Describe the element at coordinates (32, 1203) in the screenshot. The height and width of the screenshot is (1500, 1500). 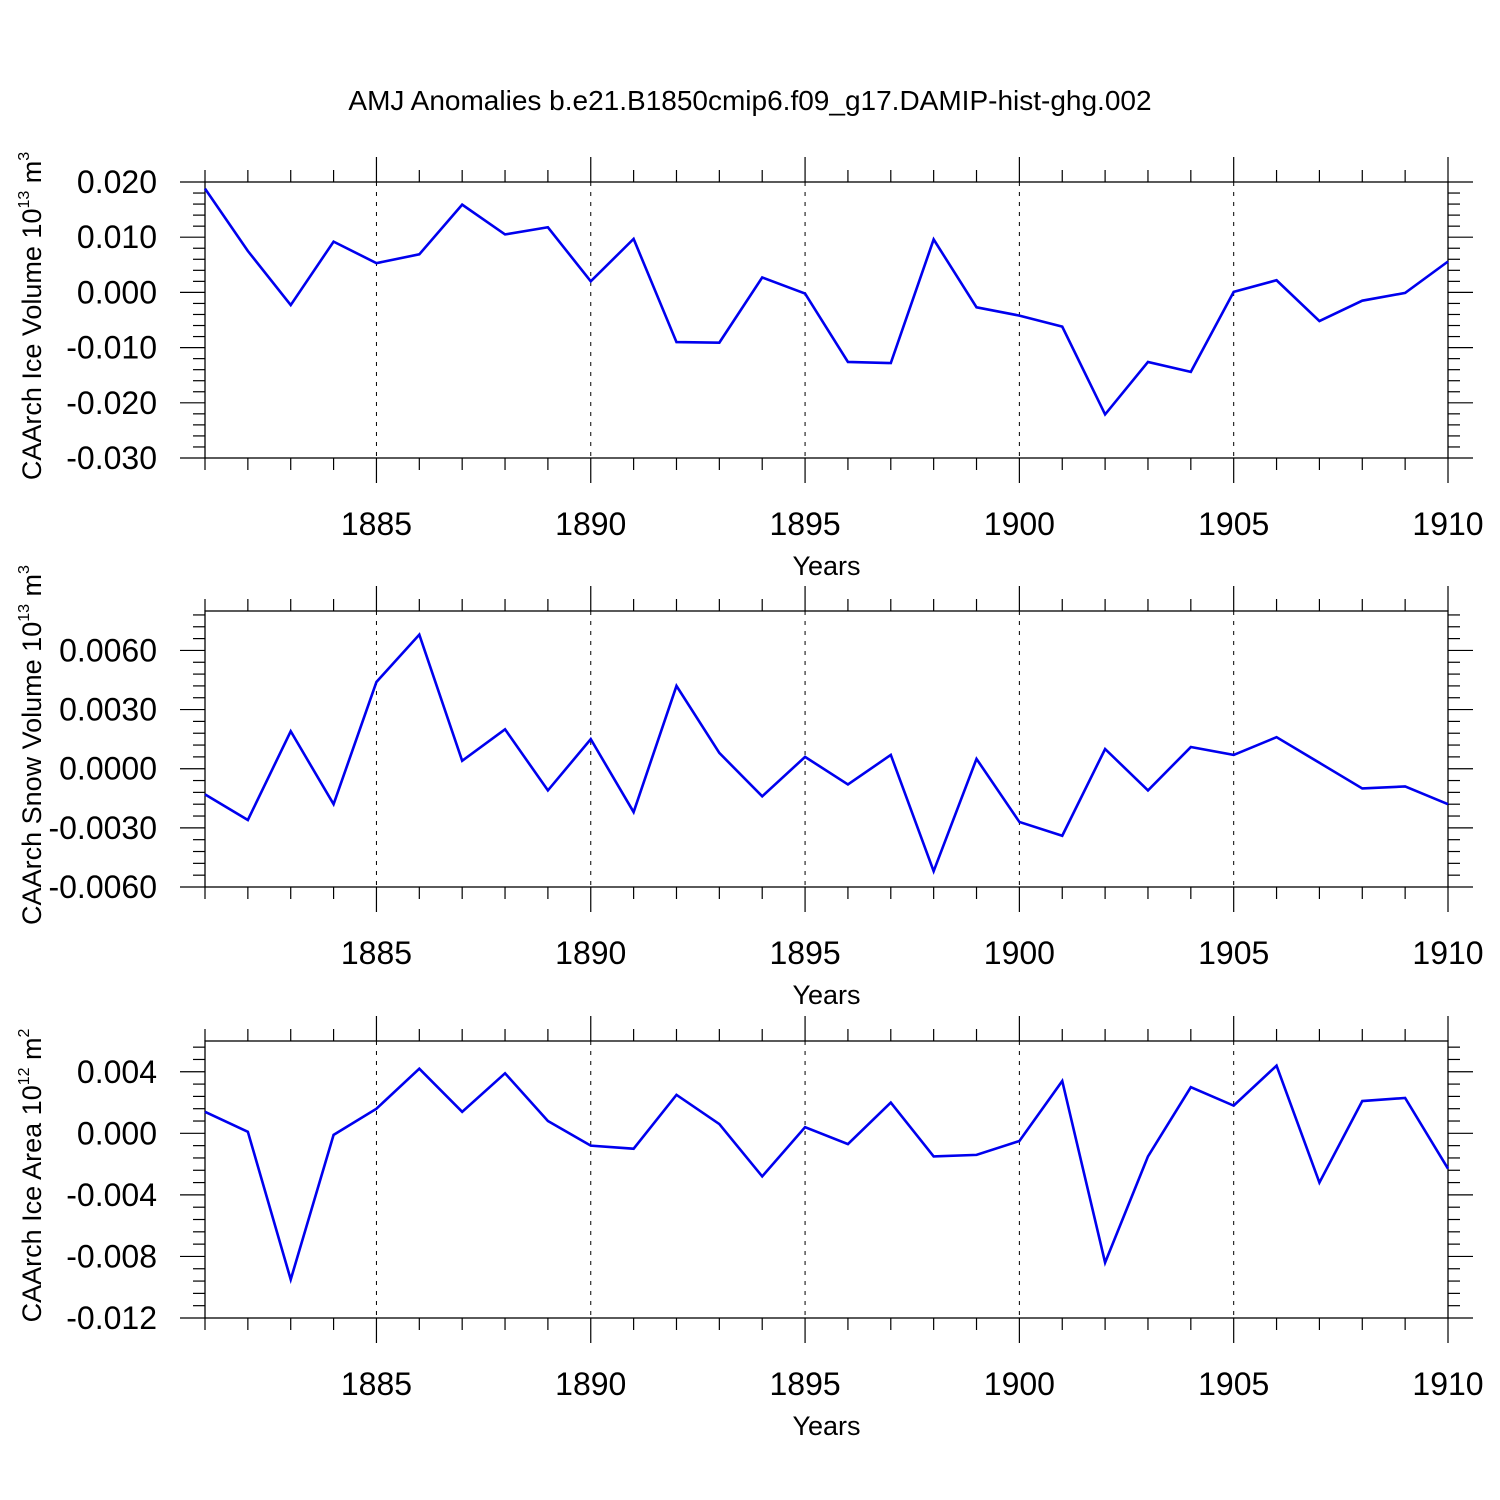
I see `y-axis-label-text: CAArch Ice Area 10` at that location.